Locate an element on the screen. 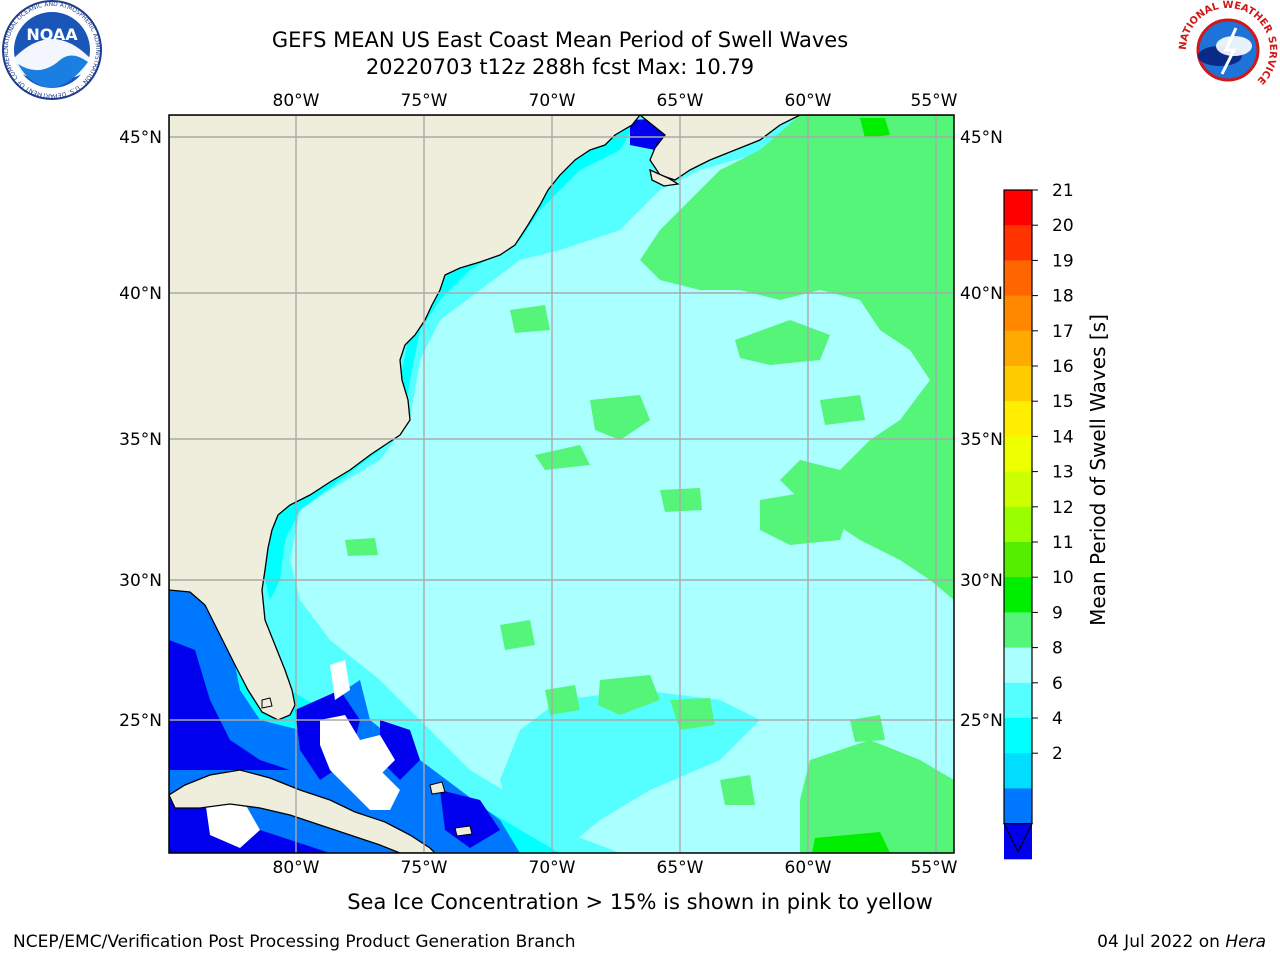 This screenshot has width=1280, height=960. lon-labels-top: 80°W 75°W 70°W 65°W 60°W 55°W is located at coordinates (615, 101).